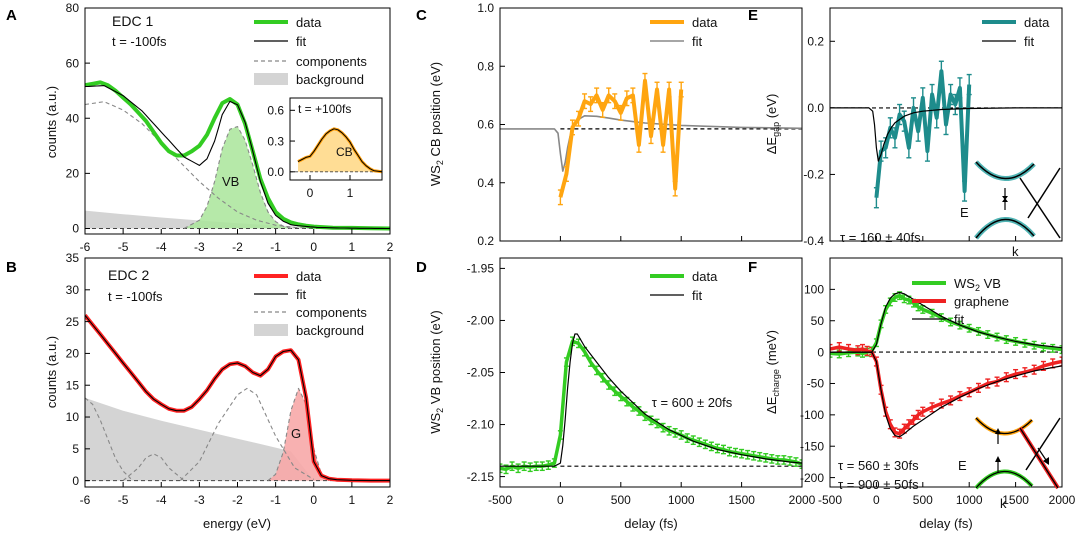  What do you see at coordinates (310, 51) in the screenshot?
I see `panel-a-legend: data fit components background` at bounding box center [310, 51].